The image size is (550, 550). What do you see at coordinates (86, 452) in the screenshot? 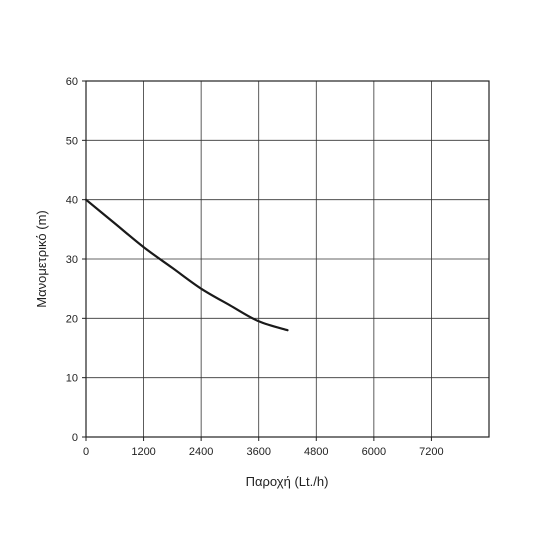
I see `x-tick-label: 0` at bounding box center [86, 452].